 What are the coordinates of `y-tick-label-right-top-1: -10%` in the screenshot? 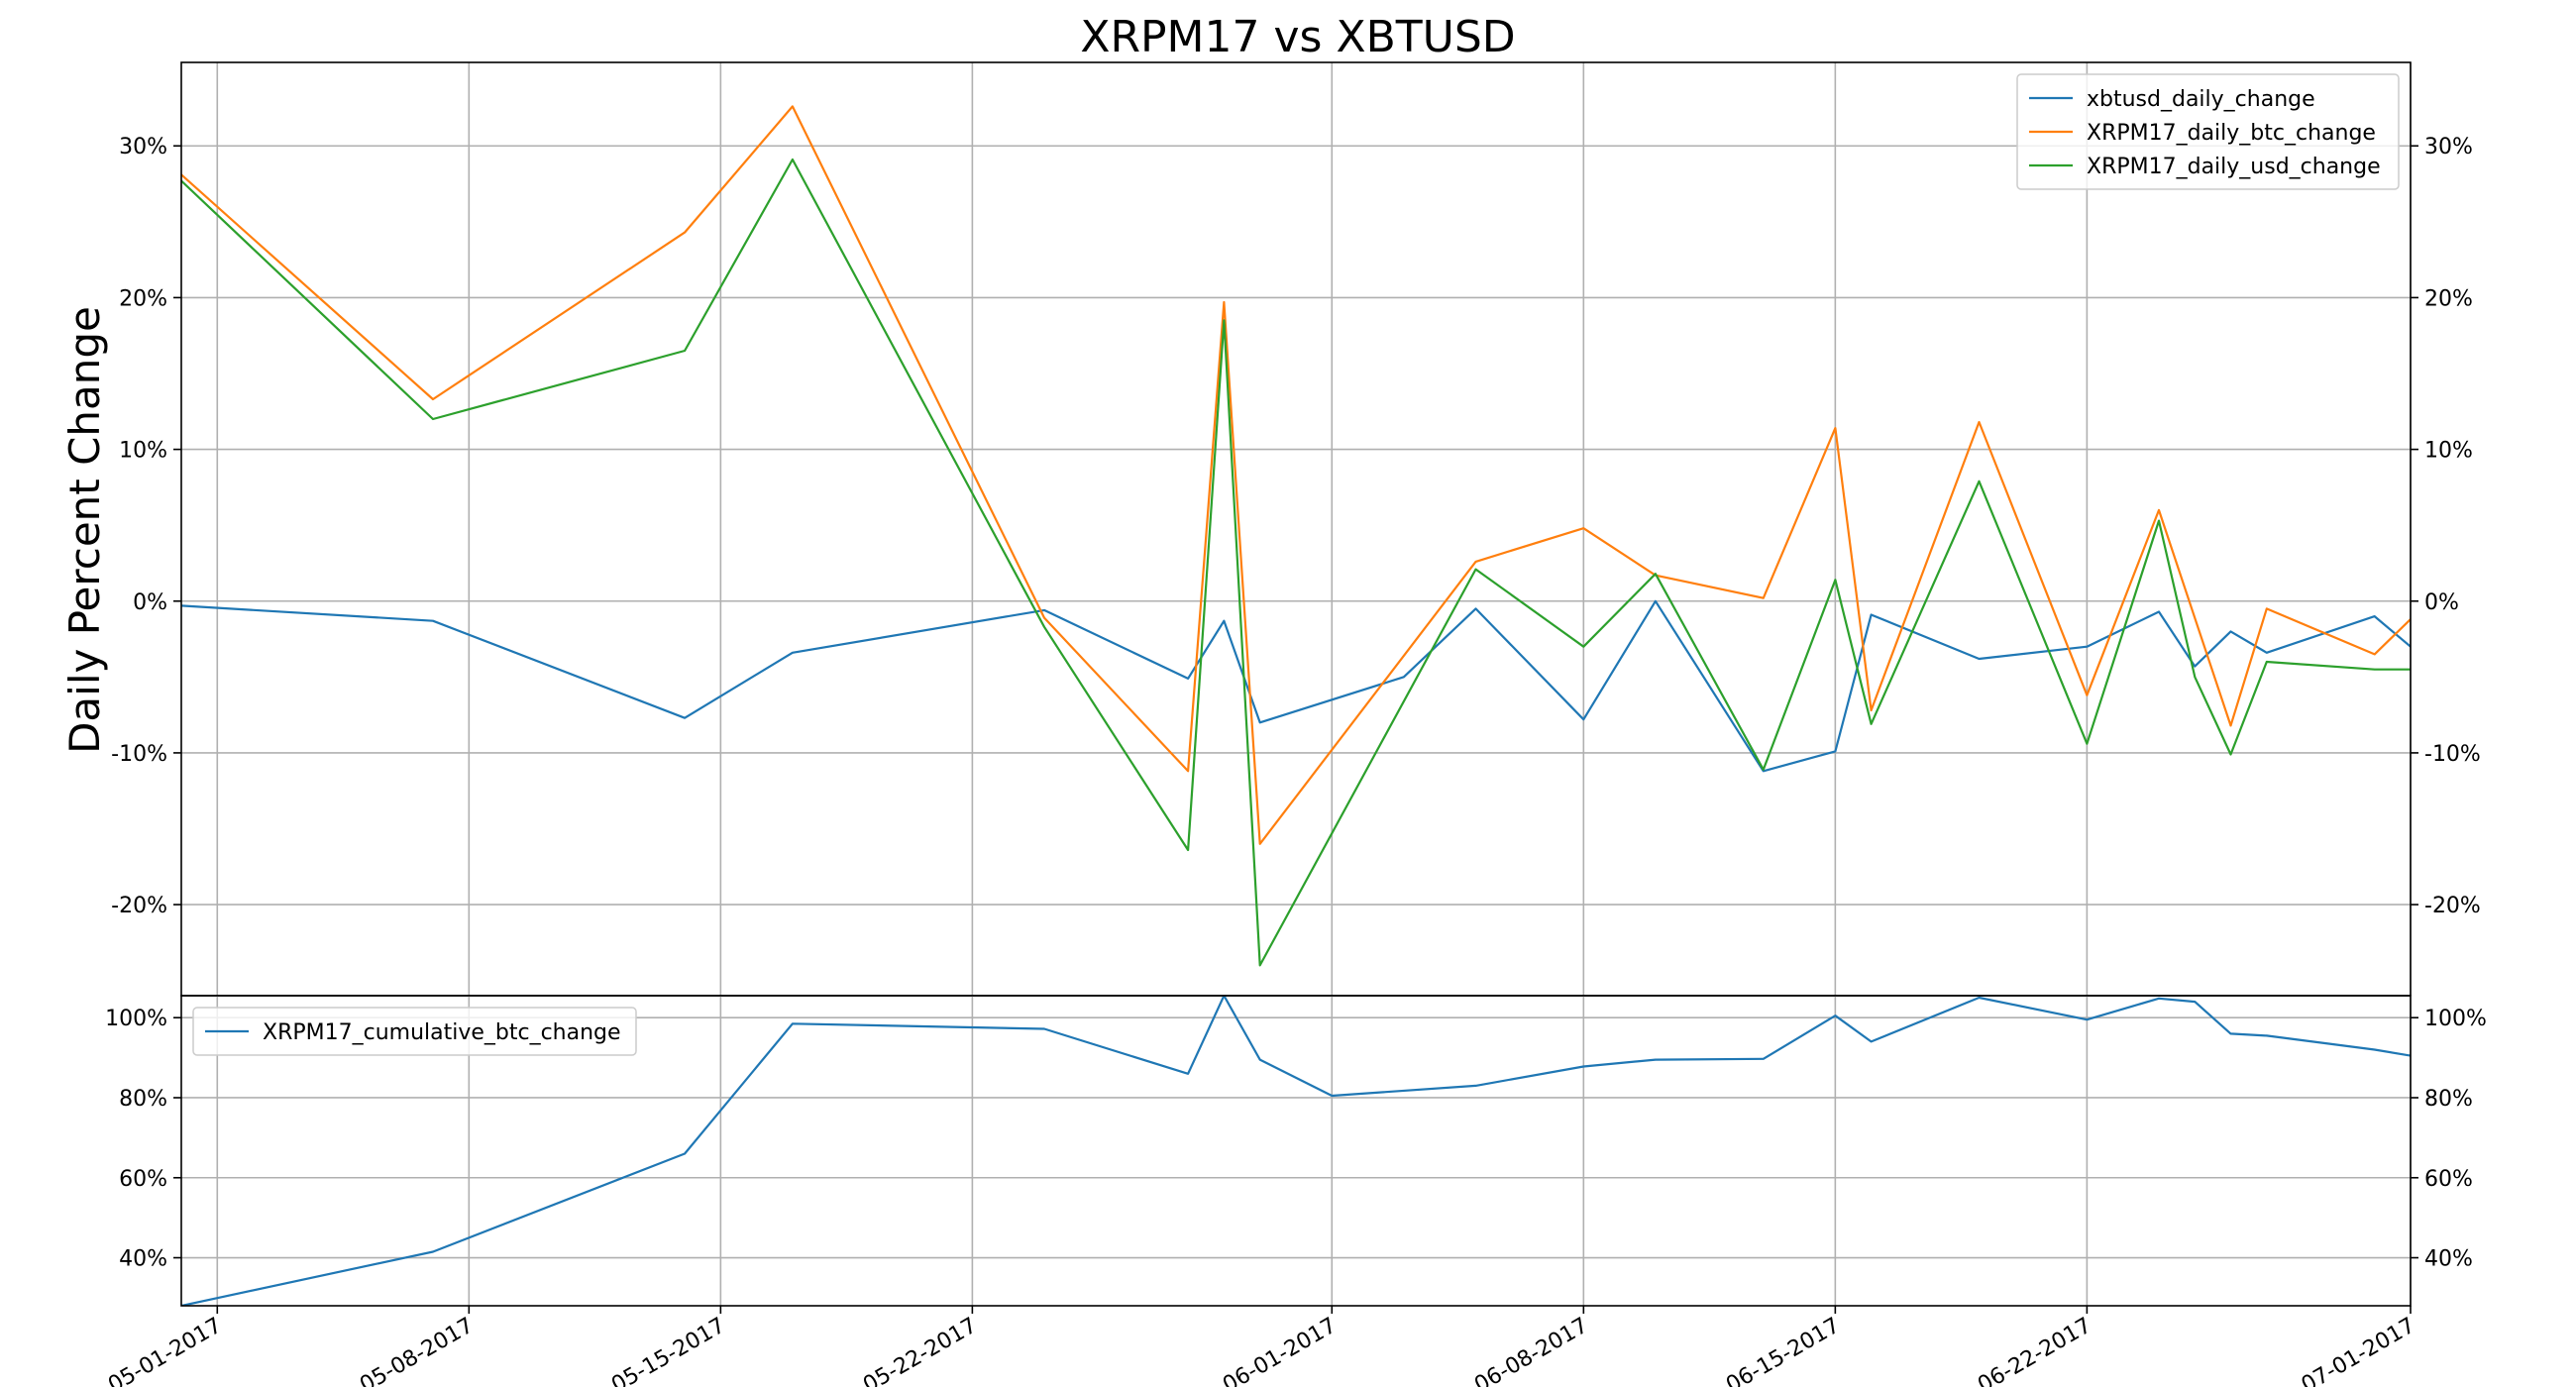 It's located at (2452, 754).